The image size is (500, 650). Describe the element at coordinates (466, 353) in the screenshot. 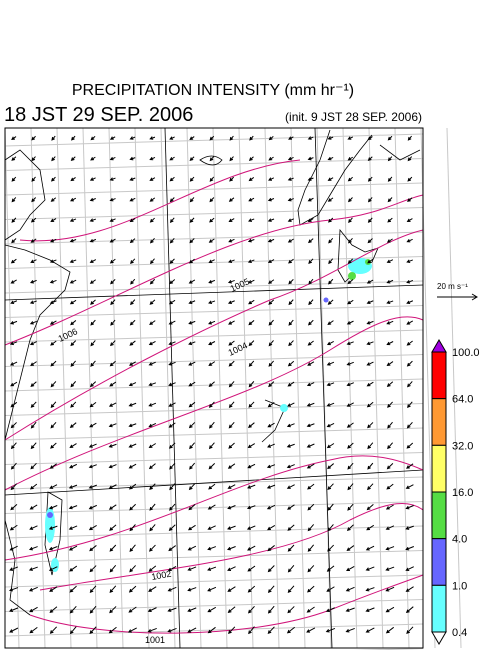

I see `color-bar-label: 100.0` at that location.